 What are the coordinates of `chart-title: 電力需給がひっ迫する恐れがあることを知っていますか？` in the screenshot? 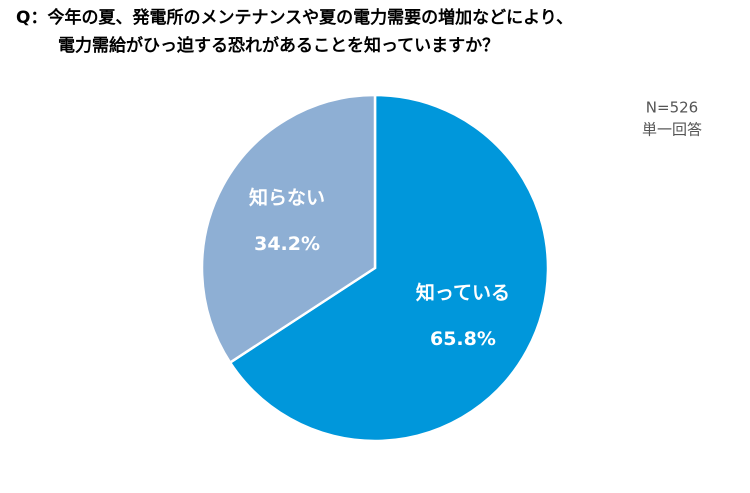 It's located at (278, 45).